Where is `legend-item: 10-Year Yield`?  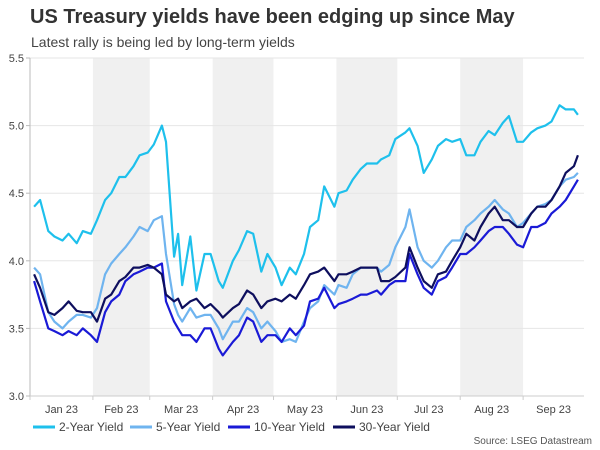
legend-item: 10-Year Yield is located at coordinates (276, 427).